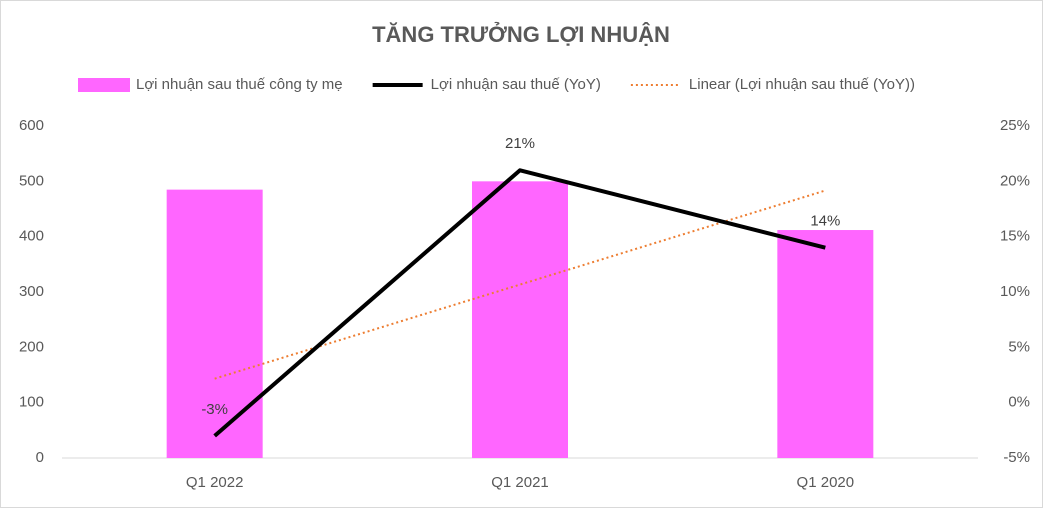 The height and width of the screenshot is (508, 1043). What do you see at coordinates (215, 482) in the screenshot?
I see `x-tick-label: Q1 2022` at bounding box center [215, 482].